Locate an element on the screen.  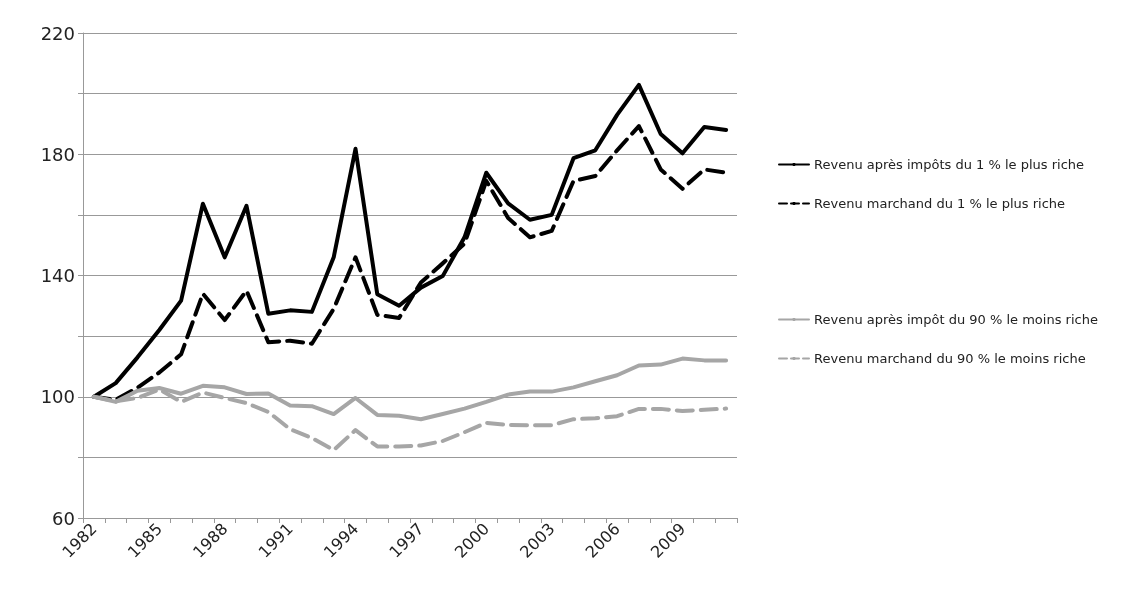
legend-label: Revenu marchand du 90 % le moins riche is located at coordinates (950, 358).